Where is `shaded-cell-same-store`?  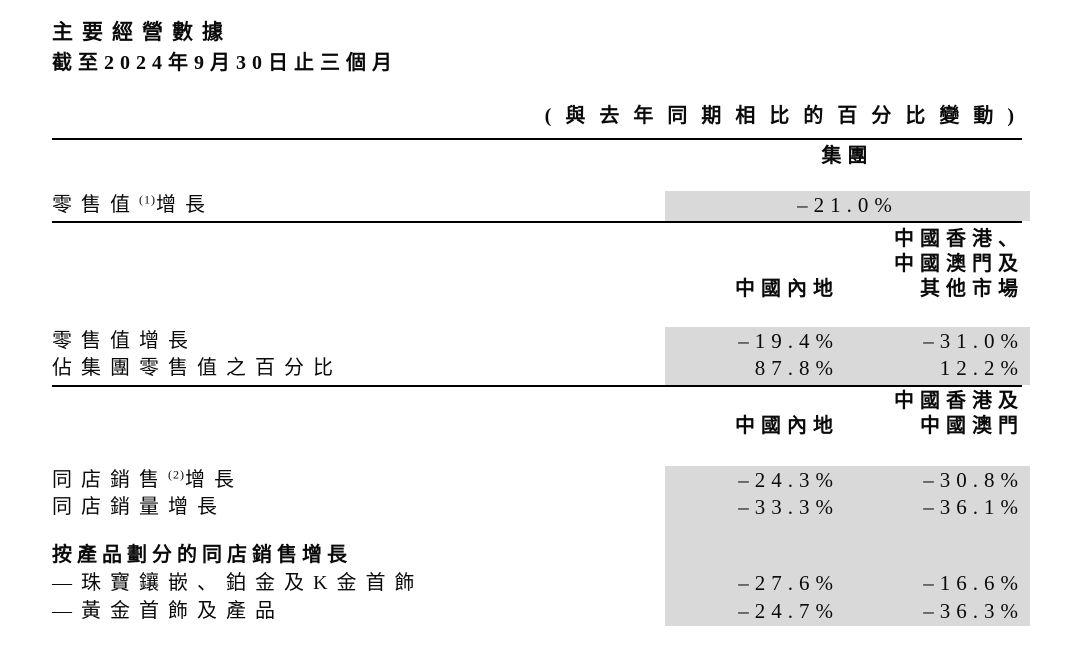
shaded-cell-same-store is located at coordinates (847, 546).